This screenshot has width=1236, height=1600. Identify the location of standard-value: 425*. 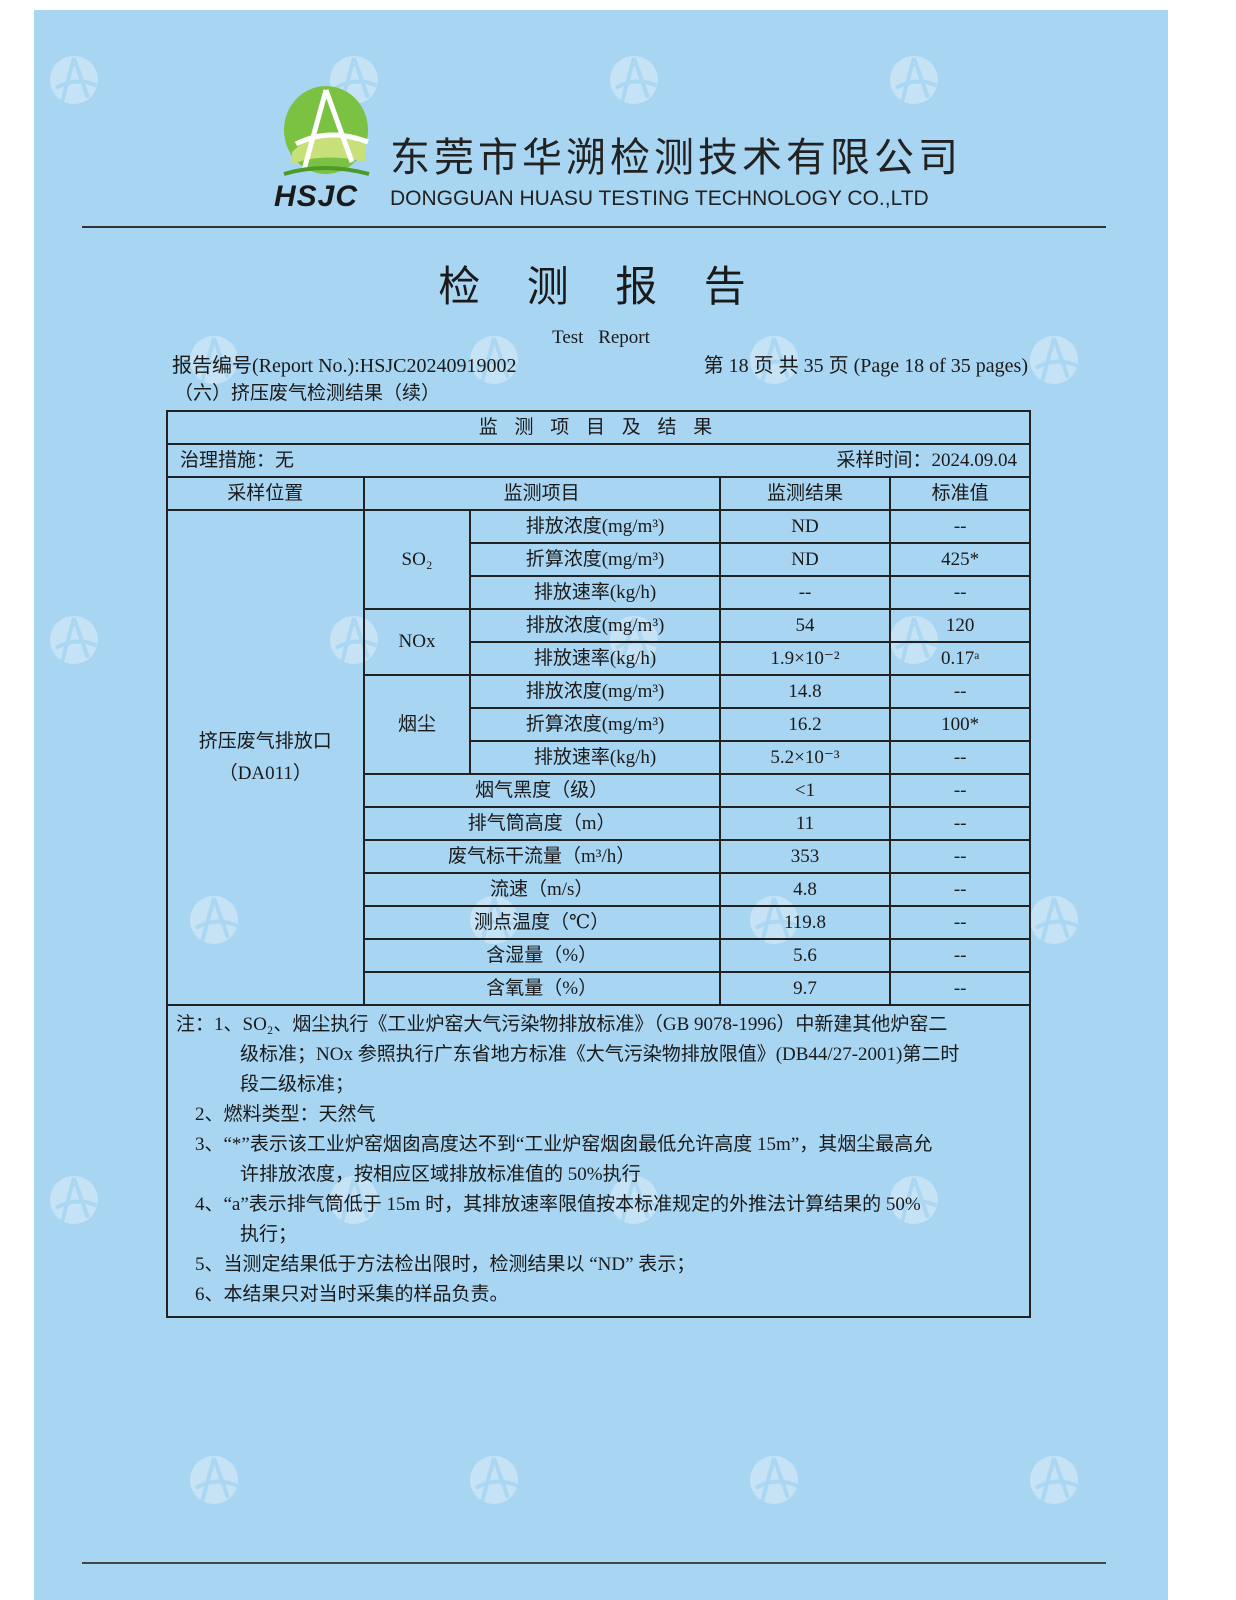
(960, 559).